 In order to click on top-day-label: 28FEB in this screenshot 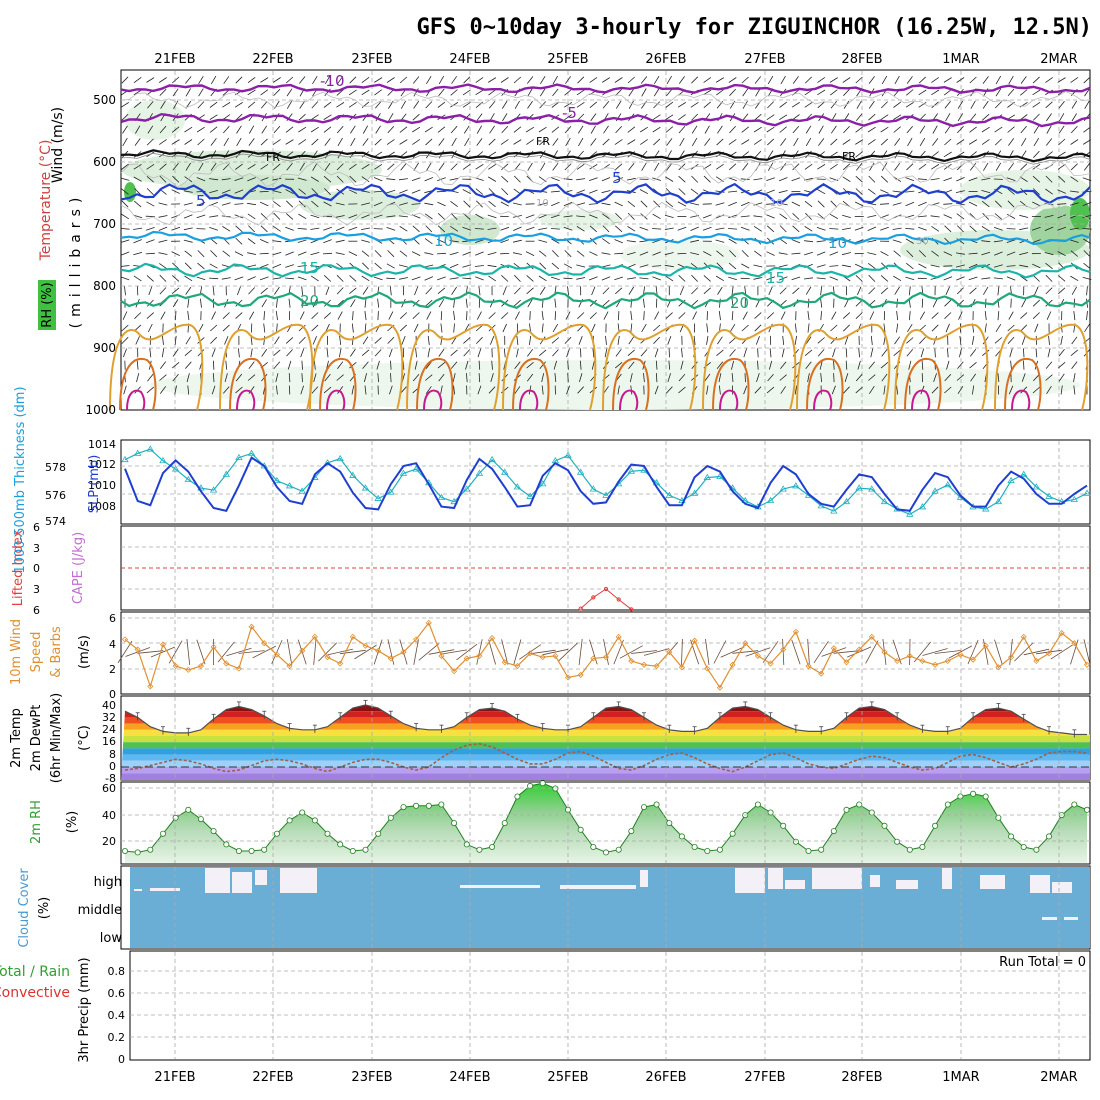, I will do `click(861, 59)`.